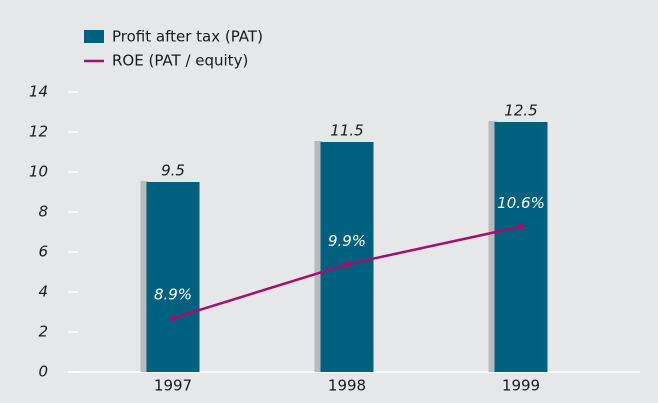 The image size is (658, 403). I want to click on line-value-label: 9.9%, so click(347, 241).